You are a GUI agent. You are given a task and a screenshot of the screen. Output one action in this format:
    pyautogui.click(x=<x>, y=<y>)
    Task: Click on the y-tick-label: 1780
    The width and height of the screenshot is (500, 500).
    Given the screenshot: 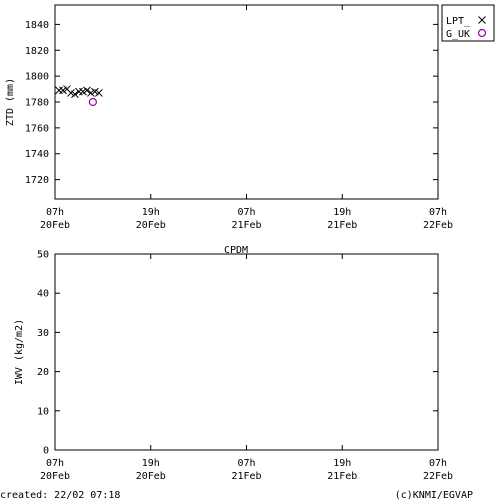 What is the action you would take?
    pyautogui.click(x=37, y=103)
    